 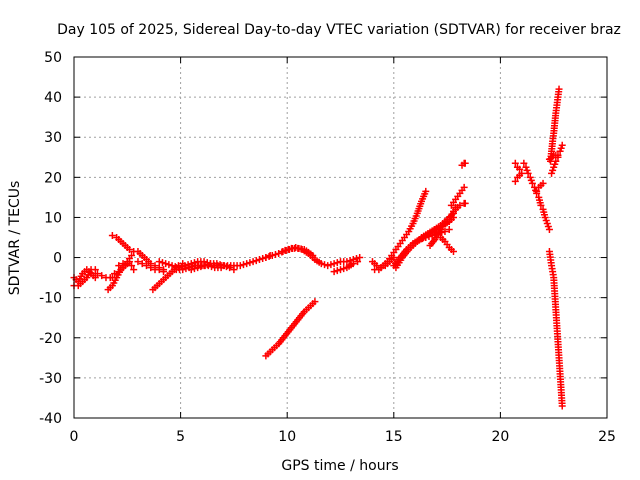 I want to click on x-tick-label: 20, so click(x=500, y=437).